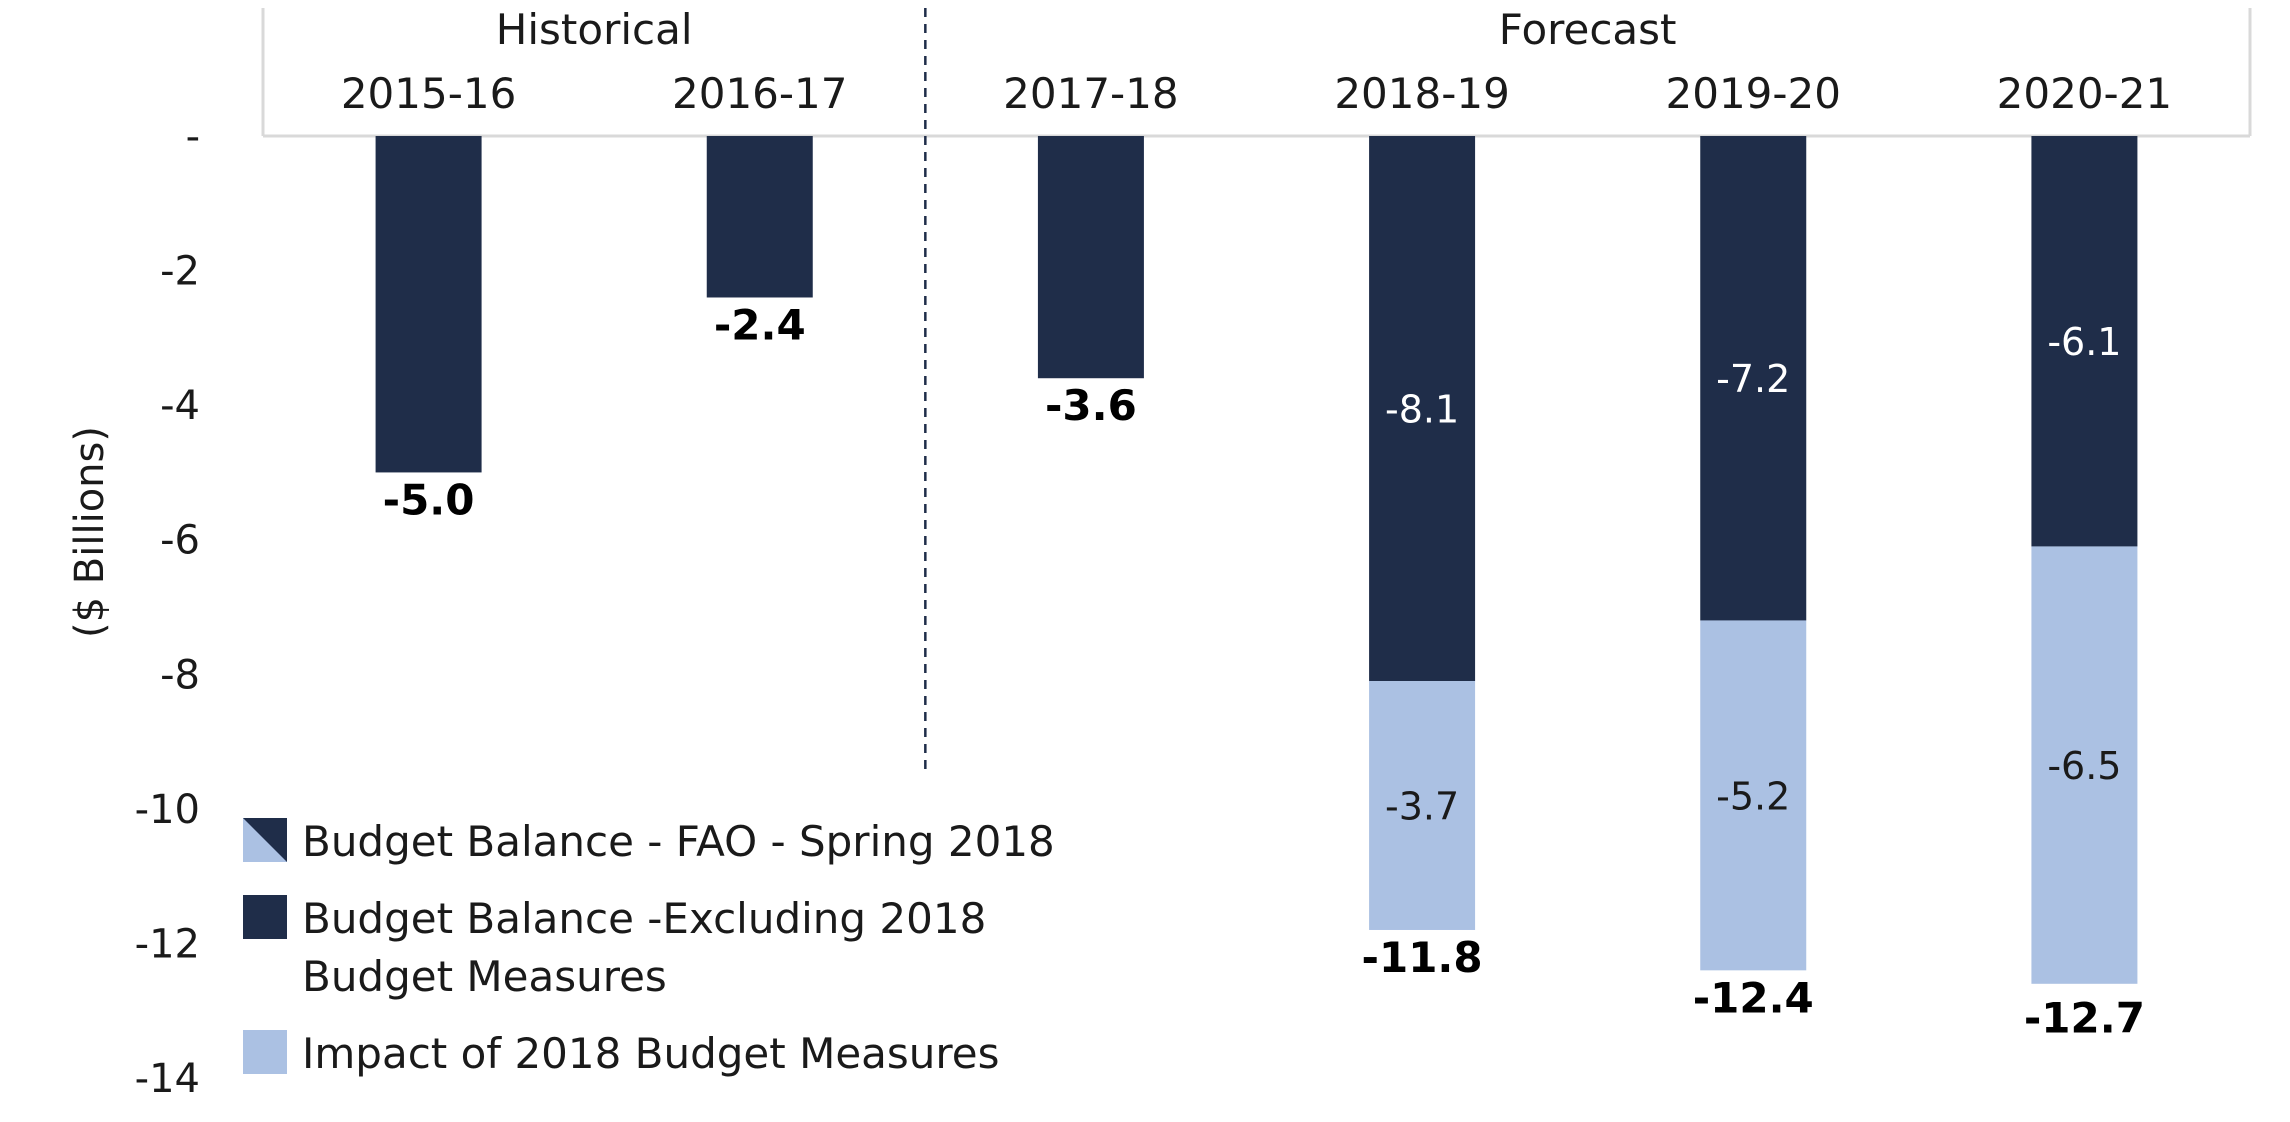  Describe the element at coordinates (2085, 93) in the screenshot. I see `x-tick-label: 2020-21` at that location.